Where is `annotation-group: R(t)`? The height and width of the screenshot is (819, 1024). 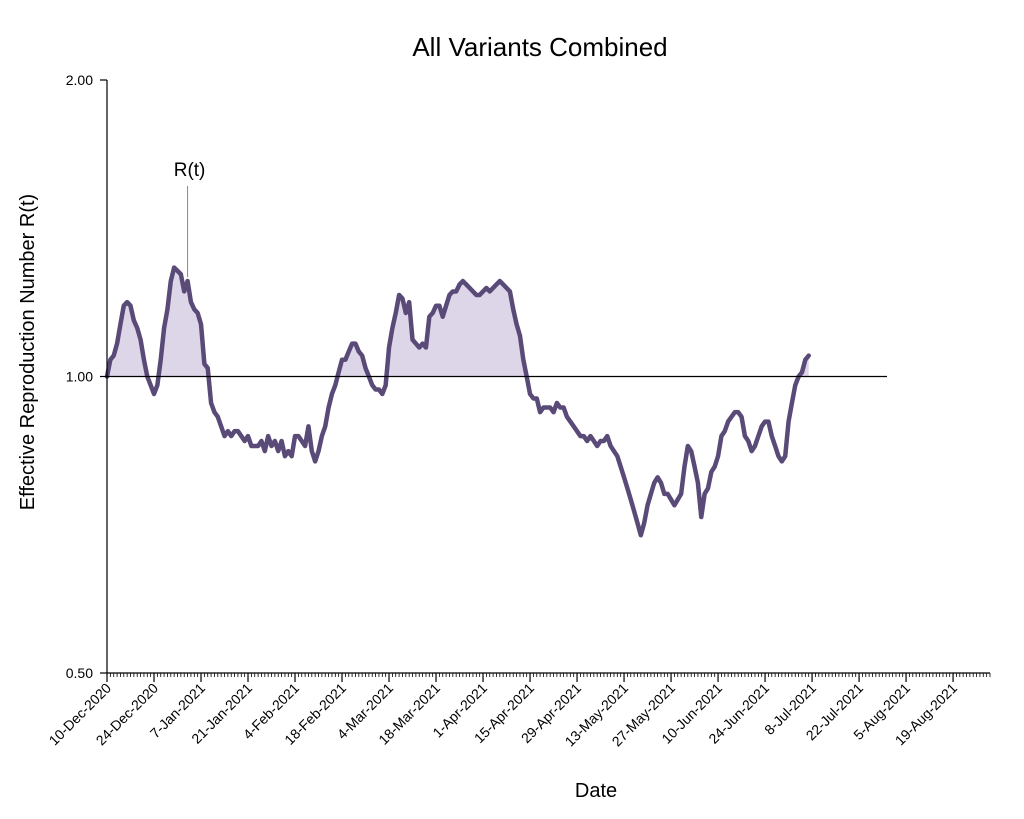
annotation-group: R(t) is located at coordinates (190, 219).